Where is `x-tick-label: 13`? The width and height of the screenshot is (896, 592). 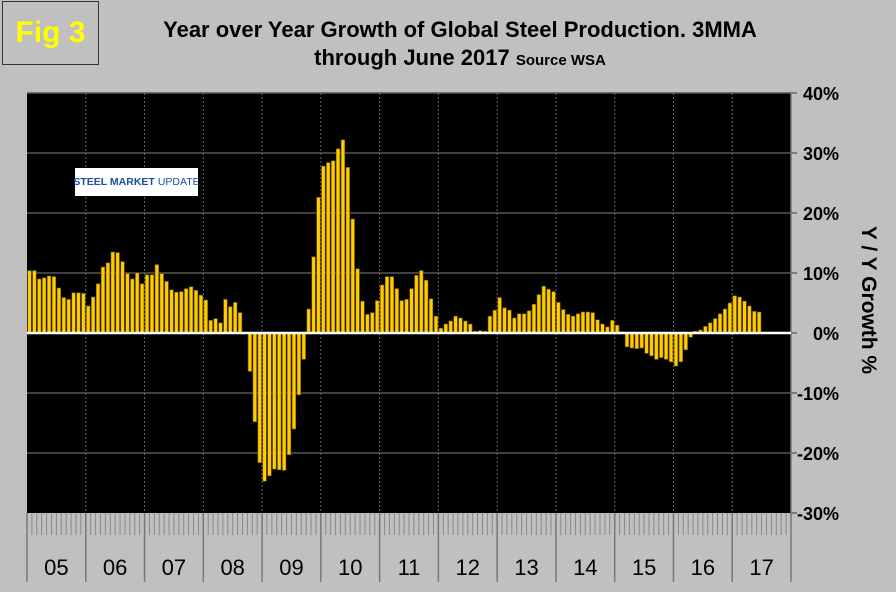 x-tick-label: 13 is located at coordinates (526, 567).